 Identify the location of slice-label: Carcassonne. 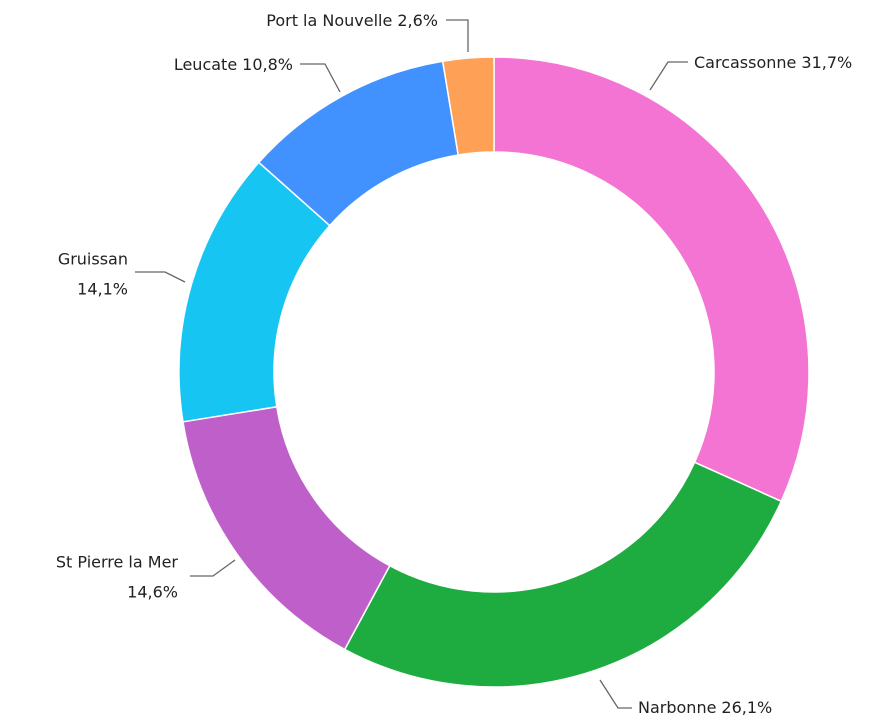
(745, 62).